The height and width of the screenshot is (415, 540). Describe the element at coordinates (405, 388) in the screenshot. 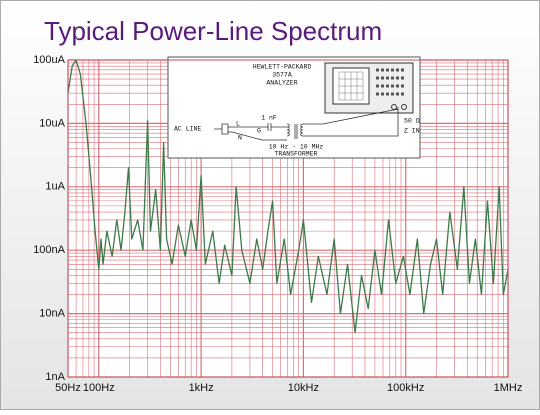

I see `x-tick-label: 100kHz` at that location.